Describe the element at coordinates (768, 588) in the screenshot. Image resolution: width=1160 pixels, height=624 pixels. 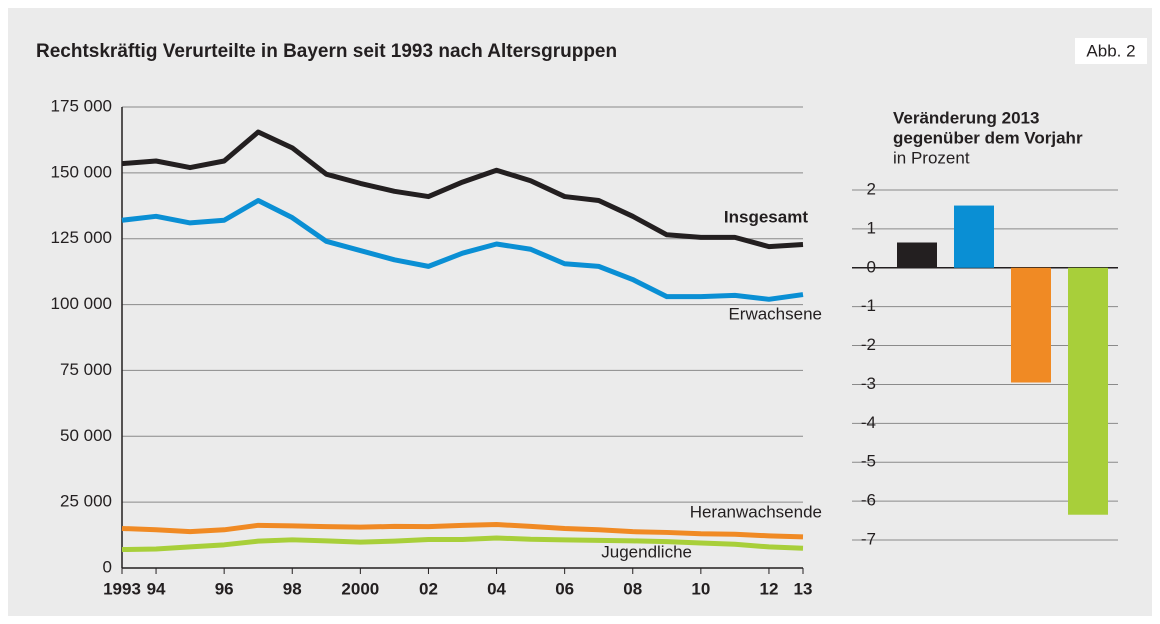
I see `x-tick-label: 12` at that location.